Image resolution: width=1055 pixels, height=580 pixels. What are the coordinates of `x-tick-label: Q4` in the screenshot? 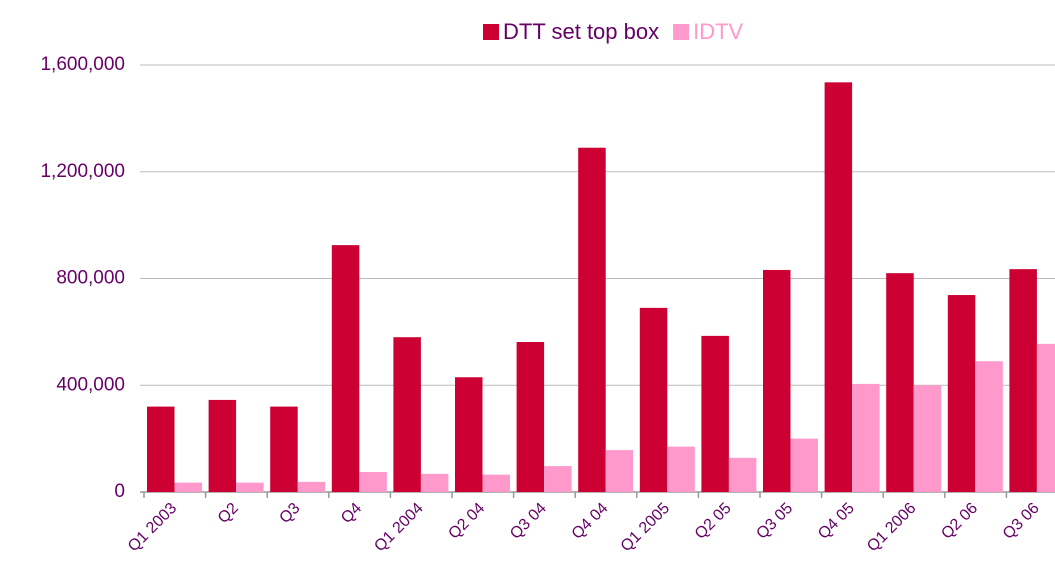 It's located at (351, 513).